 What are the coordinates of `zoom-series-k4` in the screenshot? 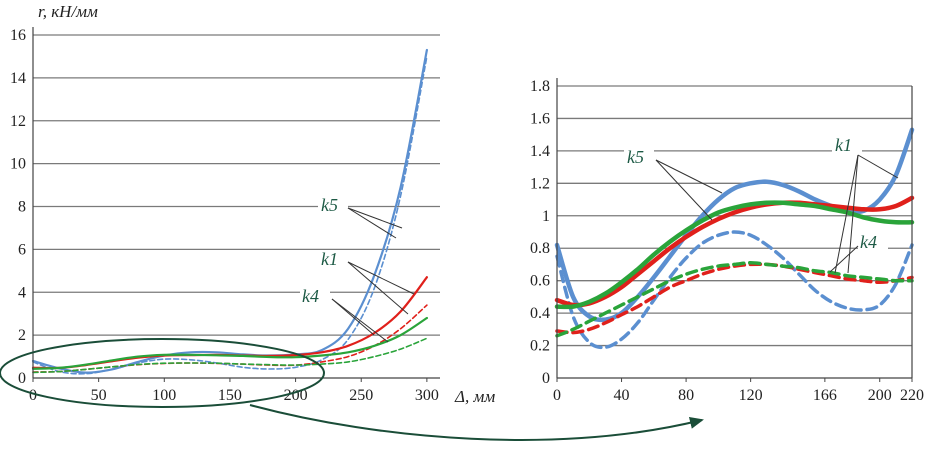 It's located at (734, 255).